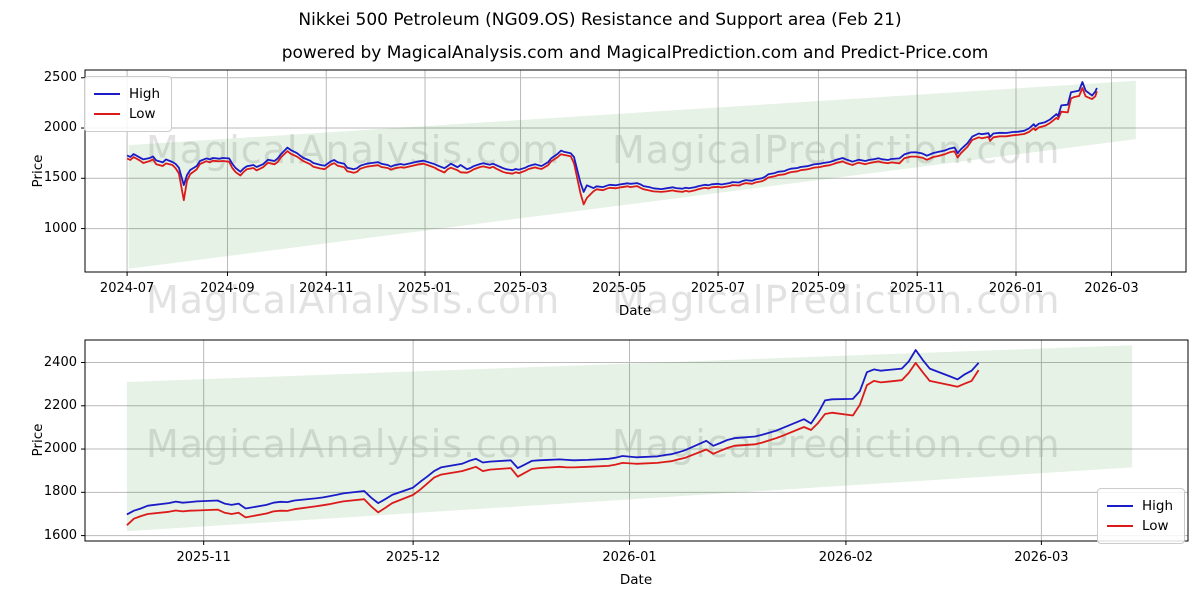 The image size is (1200, 600). What do you see at coordinates (353, 300) in the screenshot?
I see `watermark-analysis-middle: MagicalAnalysis.com` at bounding box center [353, 300].